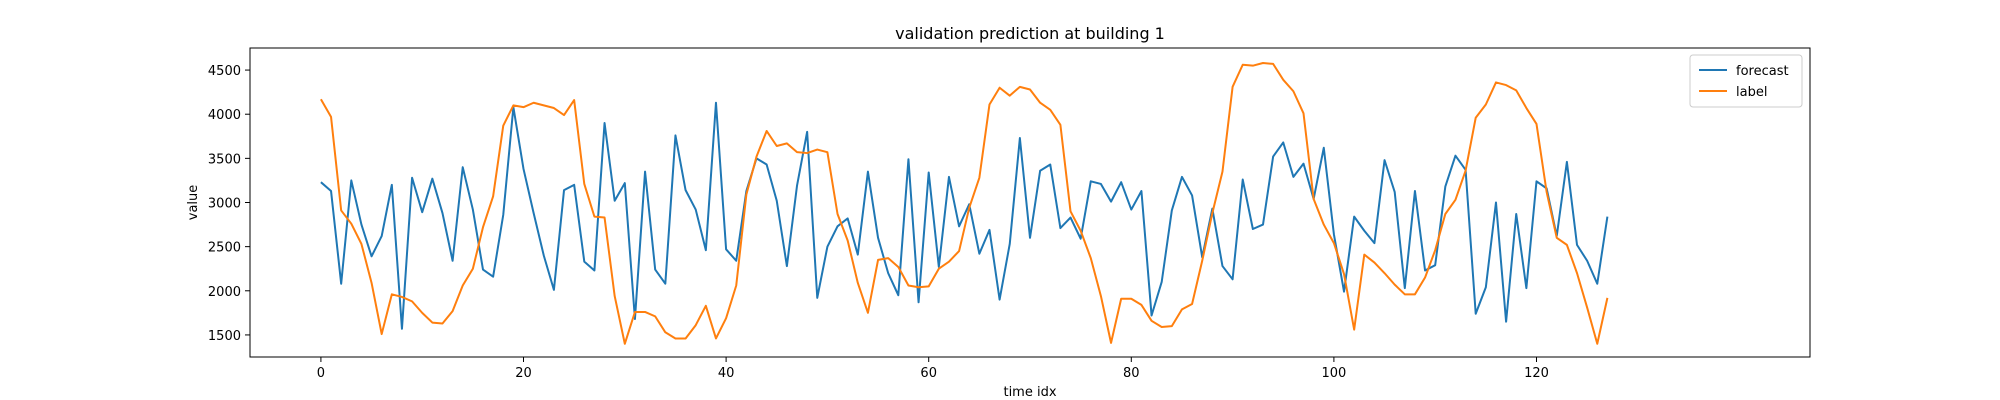  Describe the element at coordinates (1751, 92) in the screenshot. I see `legend-label-label: label` at that location.